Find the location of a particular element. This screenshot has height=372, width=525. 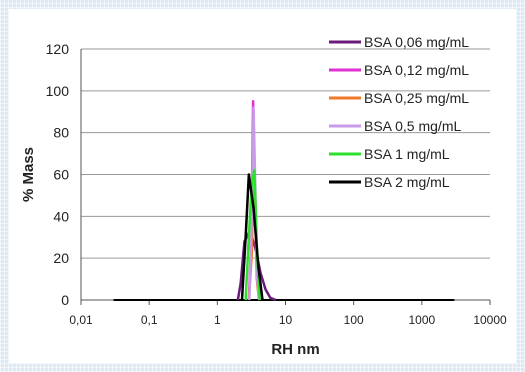

legend-label: BSA 0,06 mg/mL is located at coordinates (416, 42).